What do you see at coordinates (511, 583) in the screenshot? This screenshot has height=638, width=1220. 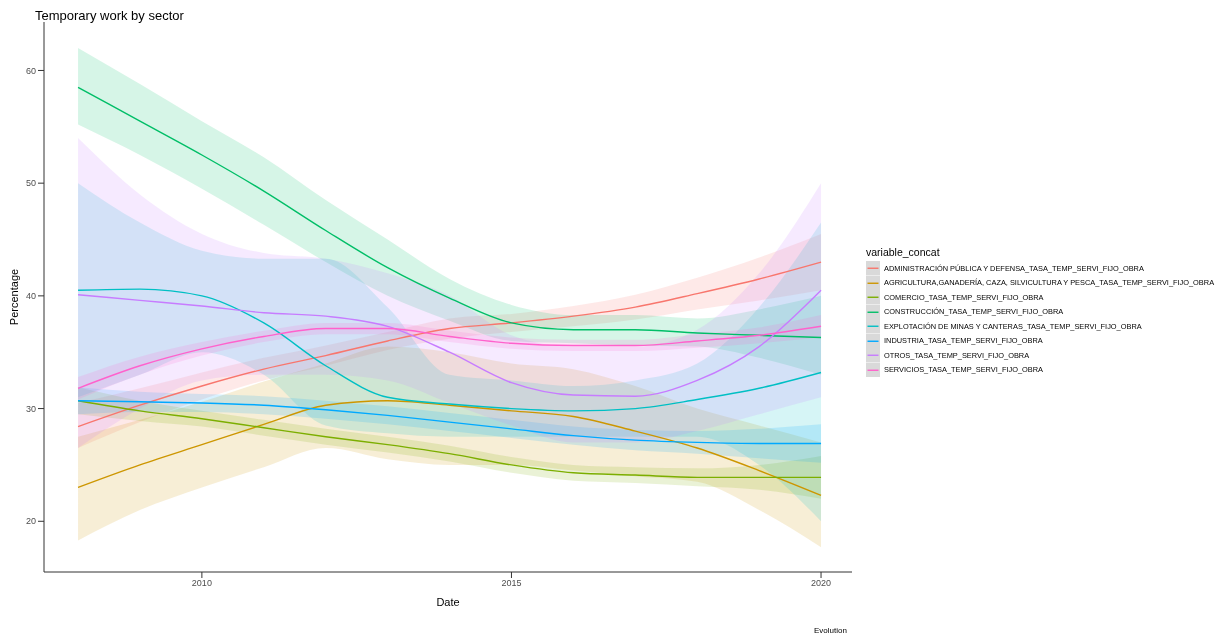 I see `x-tick-label: 2015` at bounding box center [511, 583].